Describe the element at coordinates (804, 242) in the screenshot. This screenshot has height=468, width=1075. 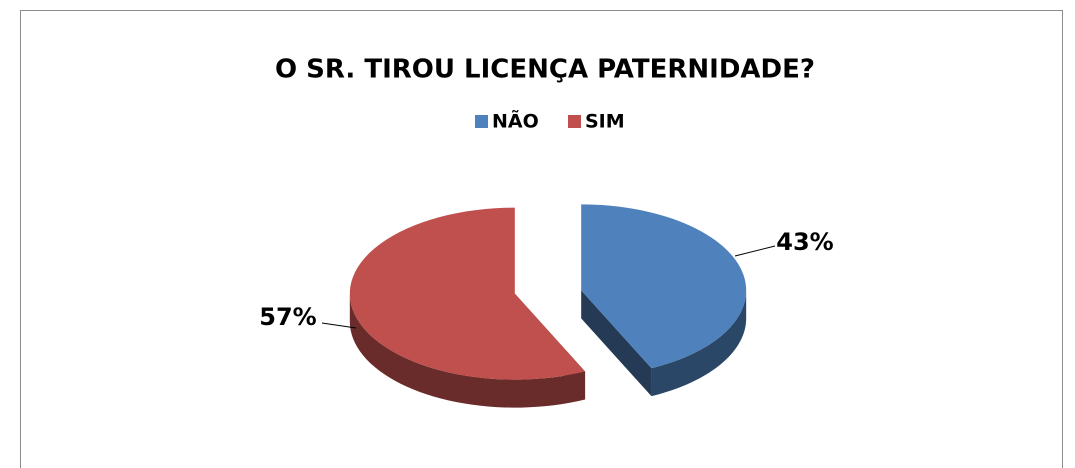
I see `data-label: 43%` at that location.